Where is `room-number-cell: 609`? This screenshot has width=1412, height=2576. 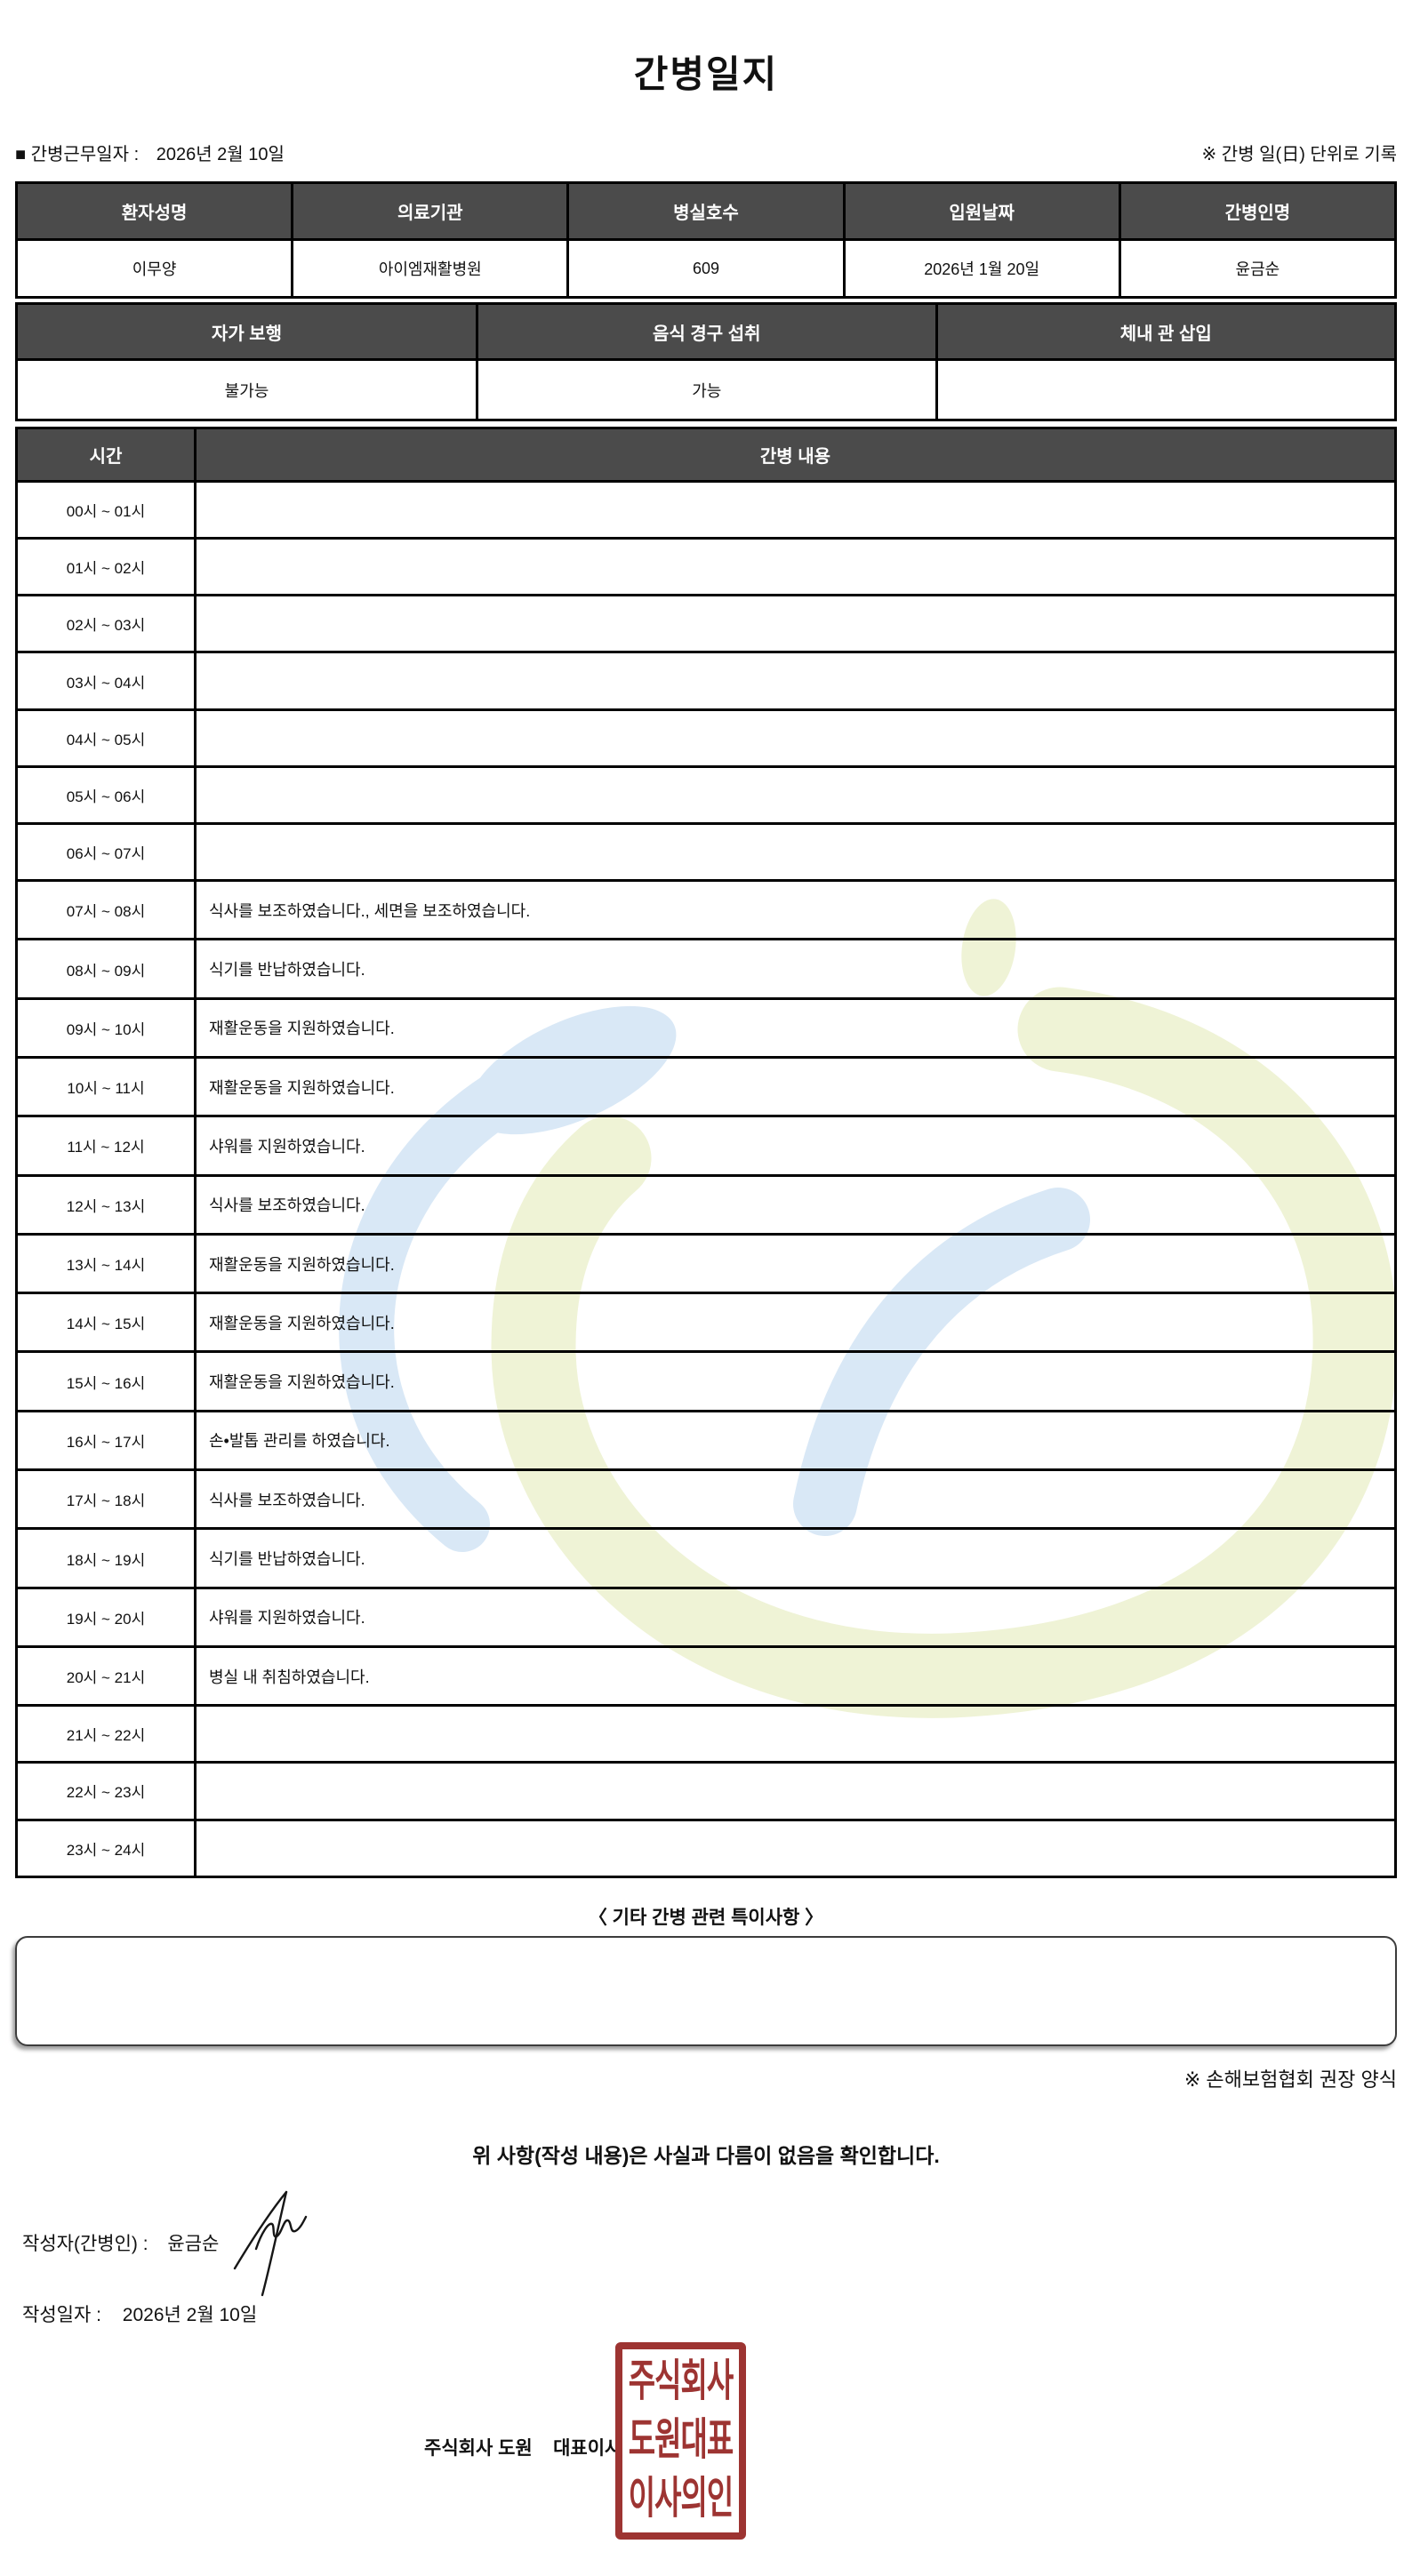 room-number-cell: 609 is located at coordinates (706, 268).